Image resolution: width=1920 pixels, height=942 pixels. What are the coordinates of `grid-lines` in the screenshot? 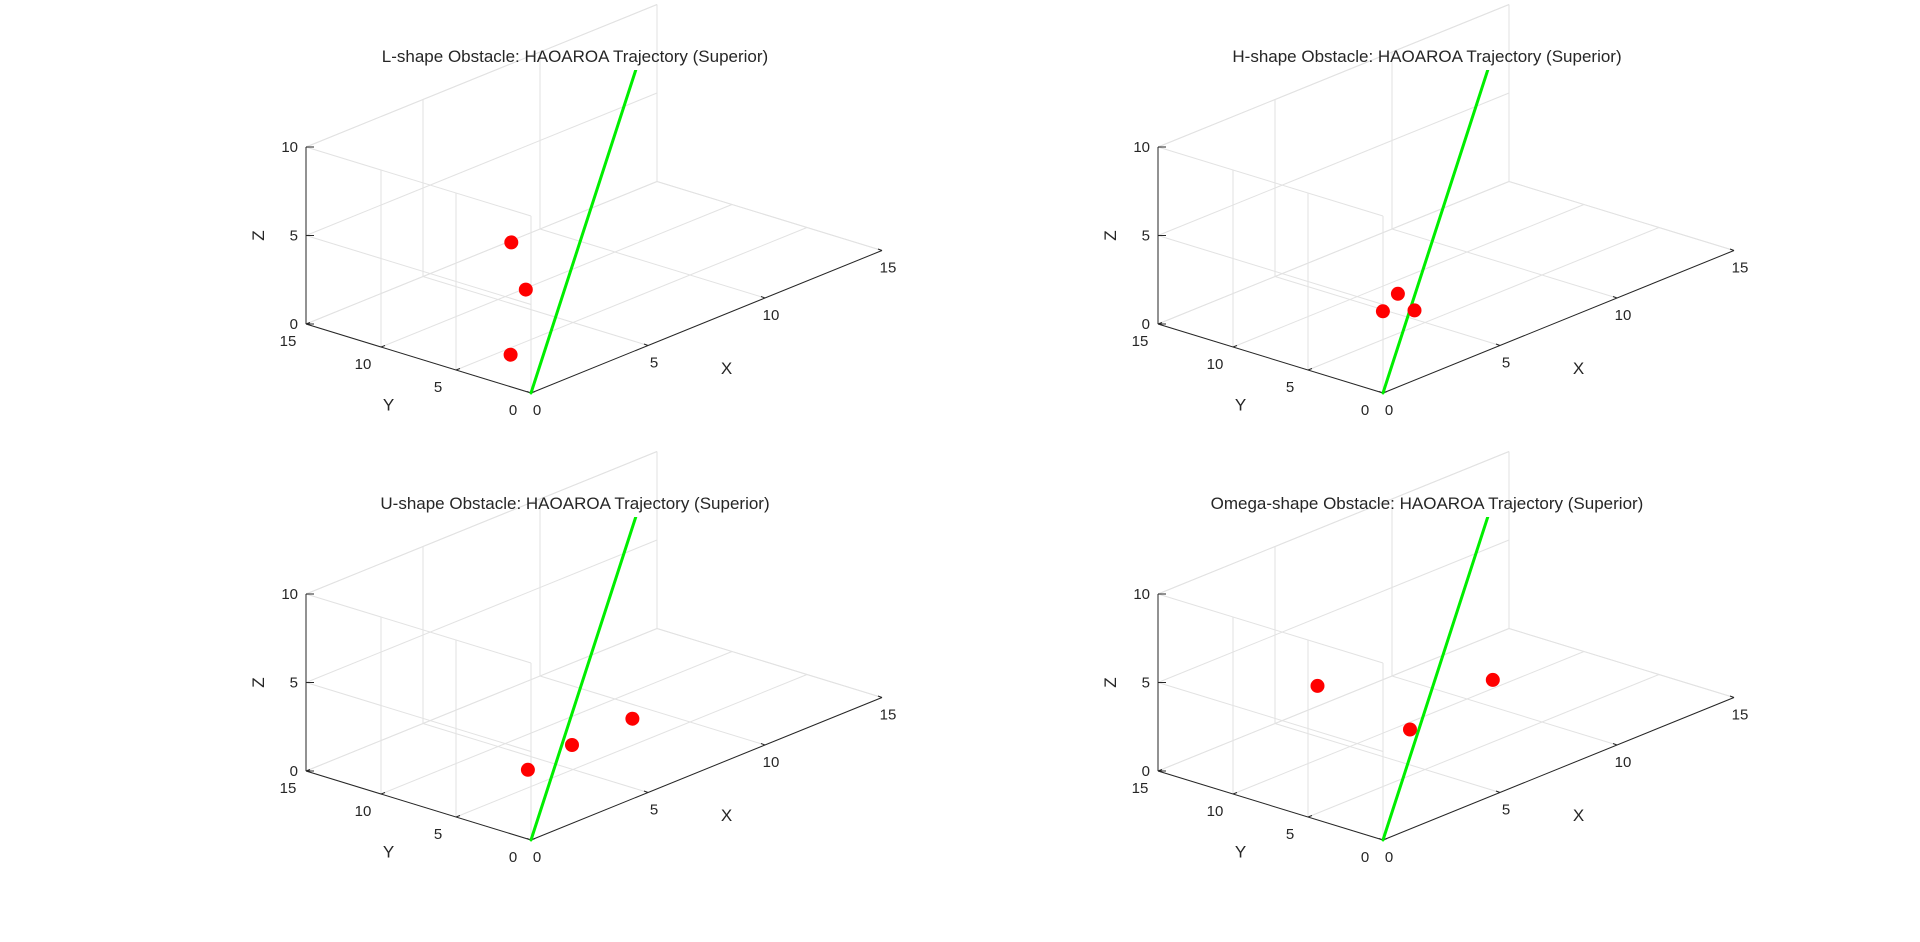 It's located at (594, 199).